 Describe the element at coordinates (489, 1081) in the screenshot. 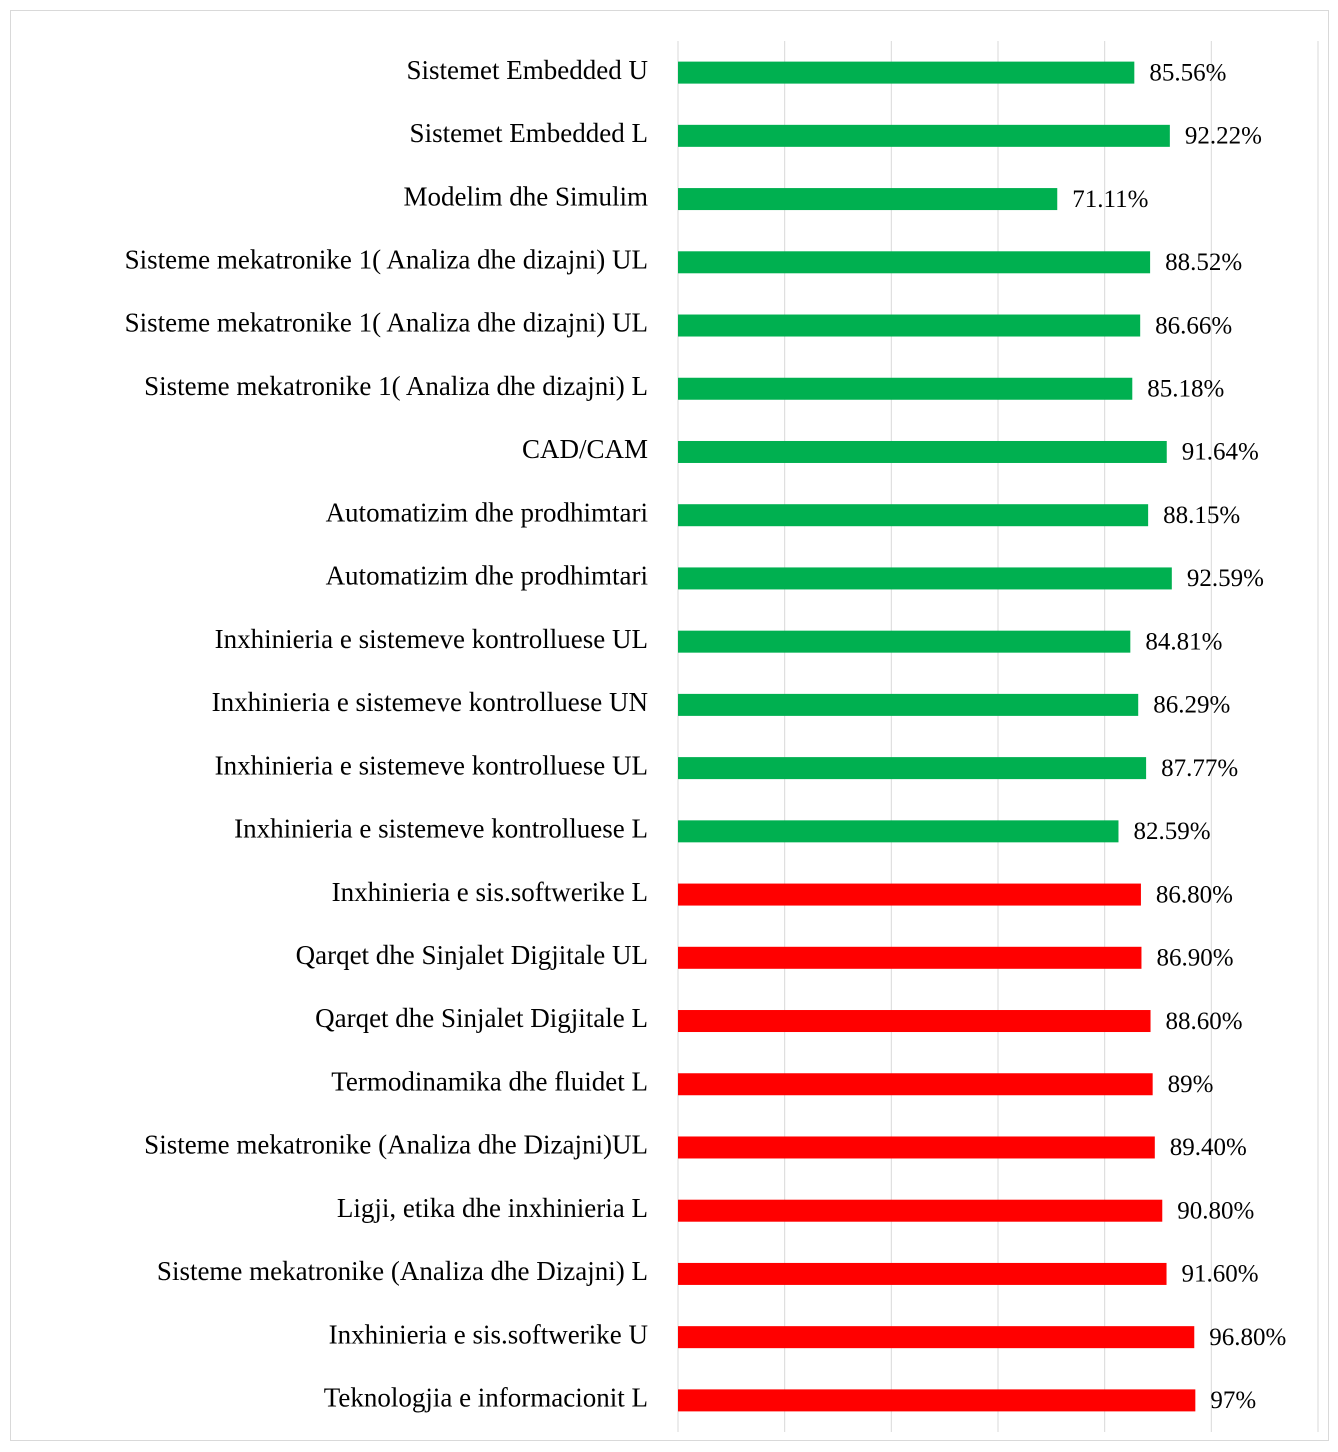

I see `y-tick-label: Termodinamika dhe fluidet L` at that location.